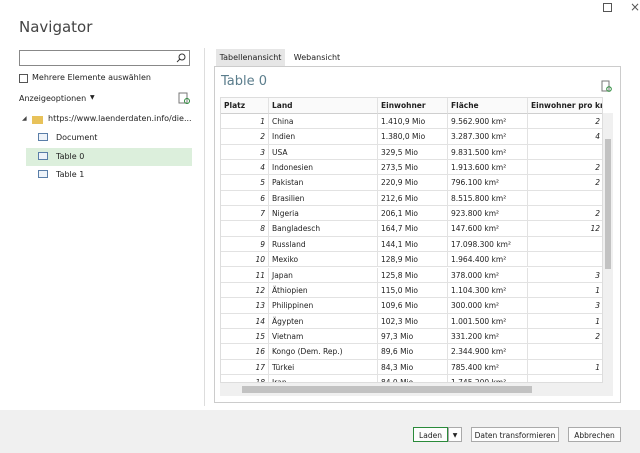 Image resolution: width=640 pixels, height=453 pixels. I want to click on table-cell: Brasilien, so click(323, 198).